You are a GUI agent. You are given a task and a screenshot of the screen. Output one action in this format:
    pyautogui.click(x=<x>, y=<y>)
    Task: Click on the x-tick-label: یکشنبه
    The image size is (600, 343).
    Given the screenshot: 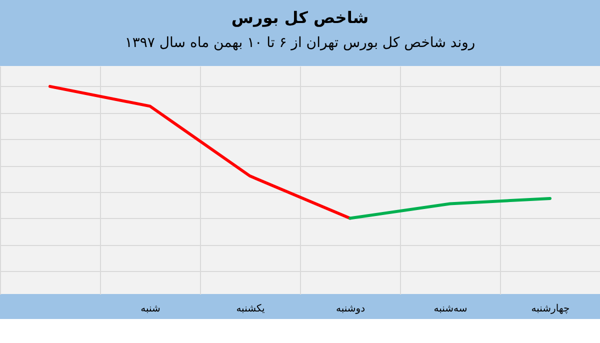 What is the action you would take?
    pyautogui.click(x=251, y=309)
    